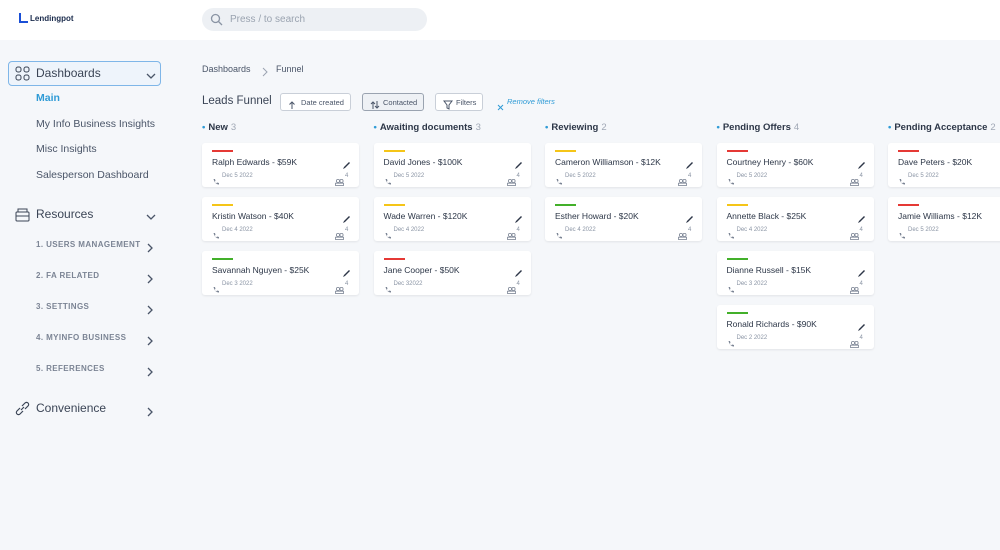 This screenshot has width=1000, height=550. Describe the element at coordinates (70, 368) in the screenshot. I see `nav-subitem: 5. REFERENCES` at that location.